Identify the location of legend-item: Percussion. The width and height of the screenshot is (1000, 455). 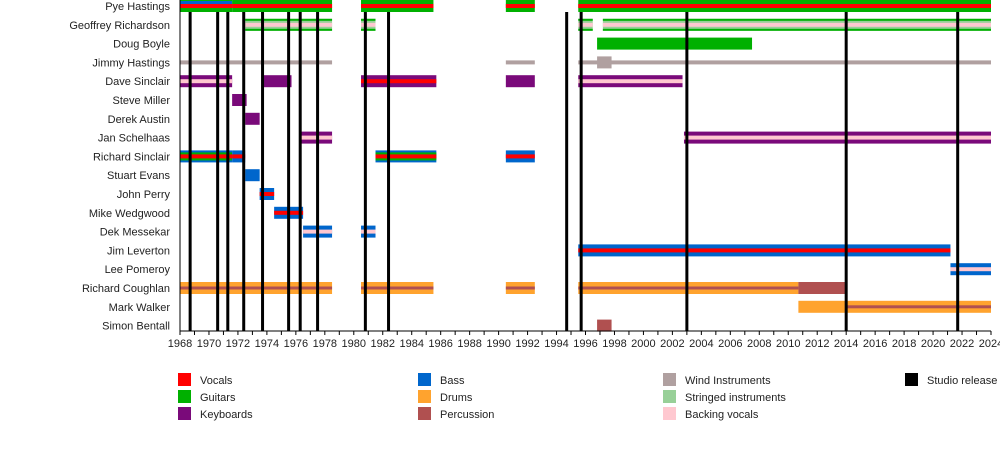
(456, 414).